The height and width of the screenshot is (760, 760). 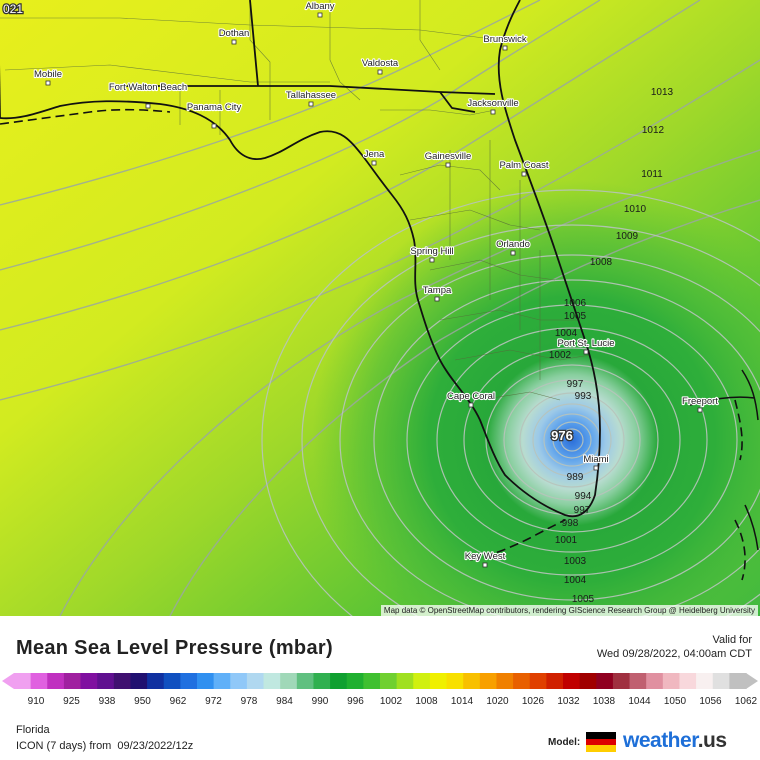 I want to click on city-miami: Miami, so click(x=596, y=462).